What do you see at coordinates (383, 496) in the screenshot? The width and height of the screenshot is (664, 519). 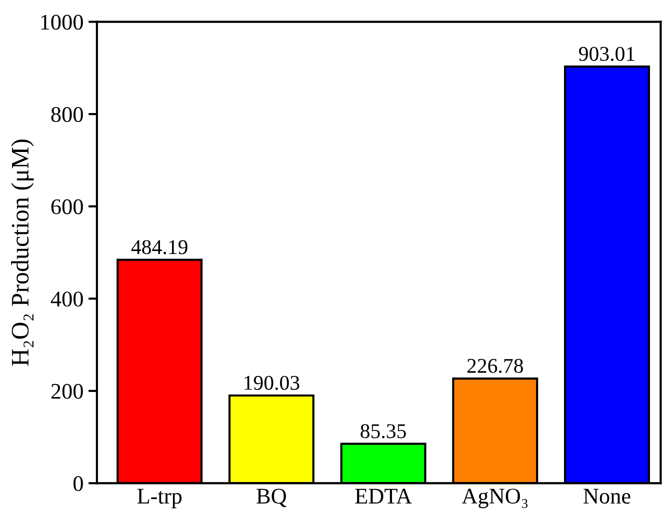 I see `x-tick-label: EDTA` at bounding box center [383, 496].